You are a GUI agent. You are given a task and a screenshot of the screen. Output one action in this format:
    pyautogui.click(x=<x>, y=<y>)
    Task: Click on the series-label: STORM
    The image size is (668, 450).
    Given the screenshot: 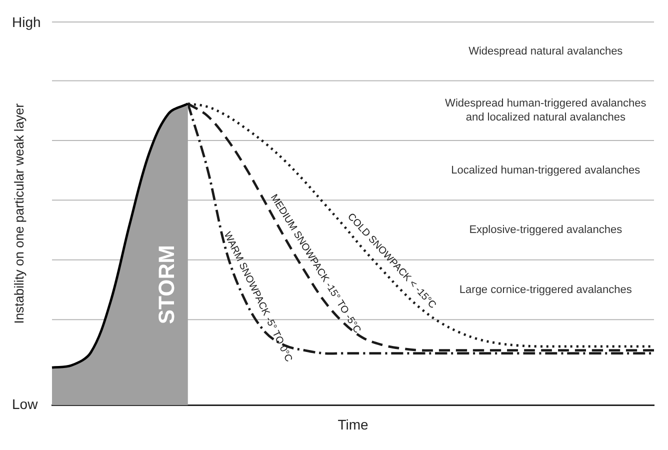 What is the action you would take?
    pyautogui.click(x=166, y=284)
    